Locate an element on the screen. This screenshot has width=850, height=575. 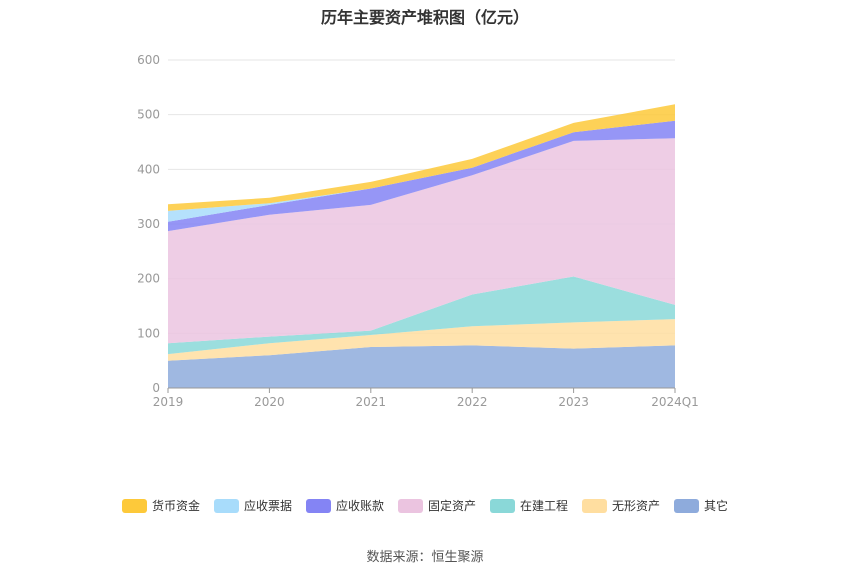
y-tick-label: 300 is located at coordinates (148, 224).